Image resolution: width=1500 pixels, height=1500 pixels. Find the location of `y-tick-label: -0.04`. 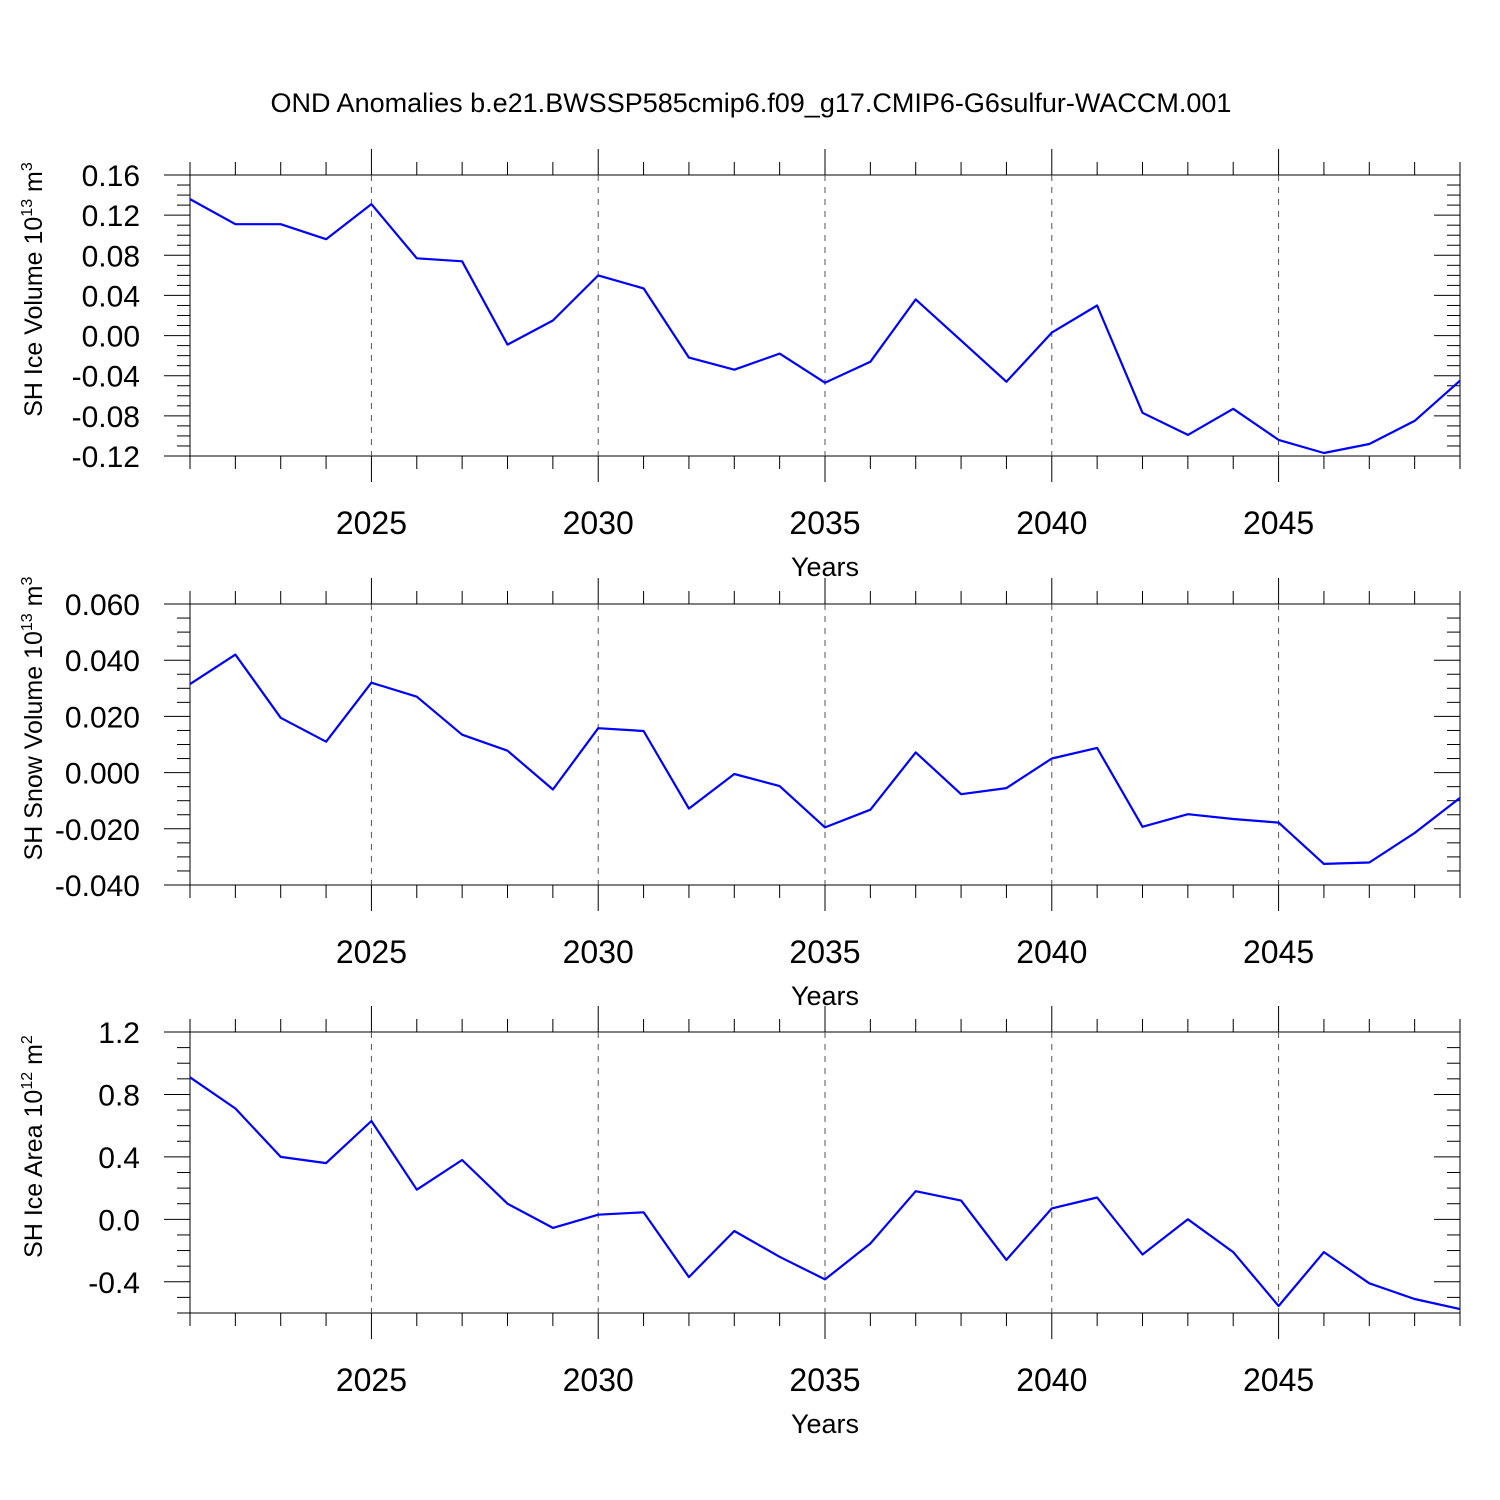

y-tick-label: -0.04 is located at coordinates (106, 377).